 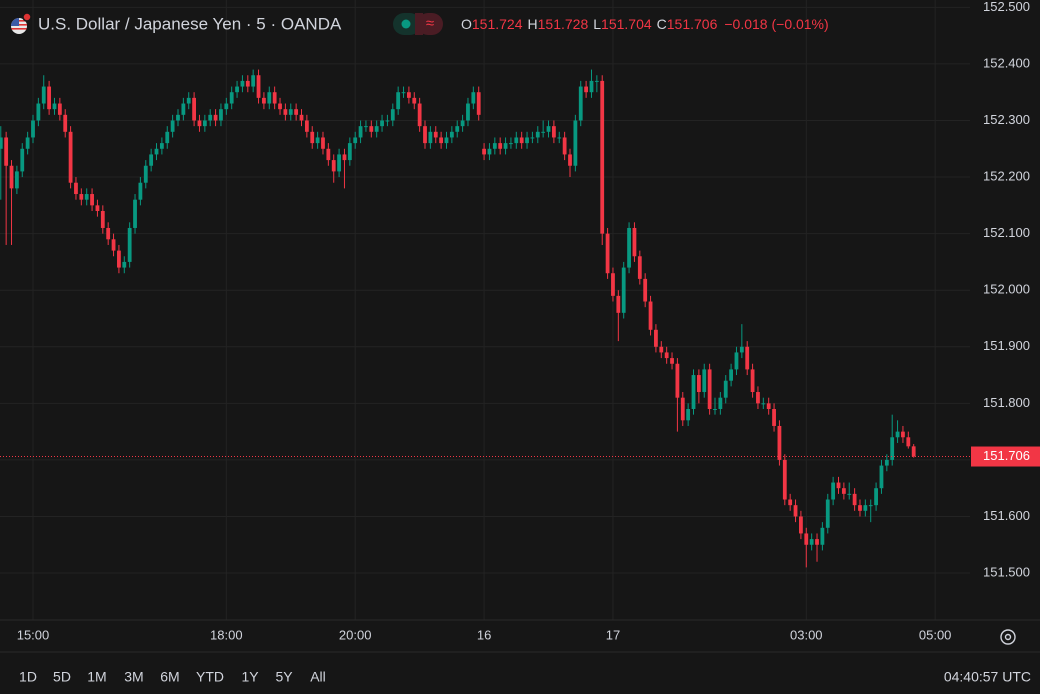 I want to click on status-pill: ≈, so click(x=418, y=24).